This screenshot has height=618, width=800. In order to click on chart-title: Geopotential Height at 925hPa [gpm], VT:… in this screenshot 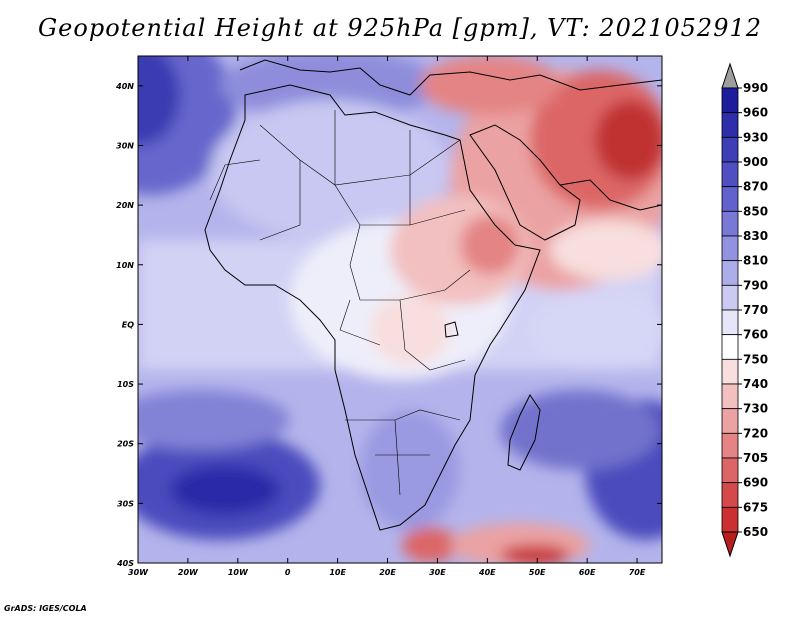, I will do `click(400, 28)`.